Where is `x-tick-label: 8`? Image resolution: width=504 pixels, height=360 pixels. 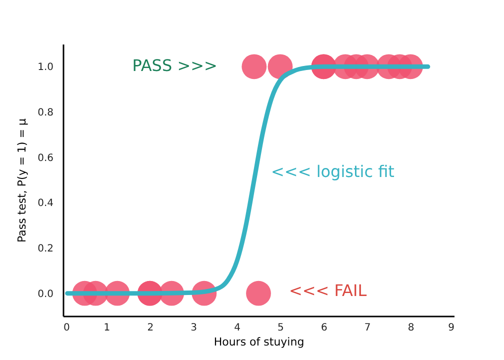
x-tick-label: 8 is located at coordinates (411, 328).